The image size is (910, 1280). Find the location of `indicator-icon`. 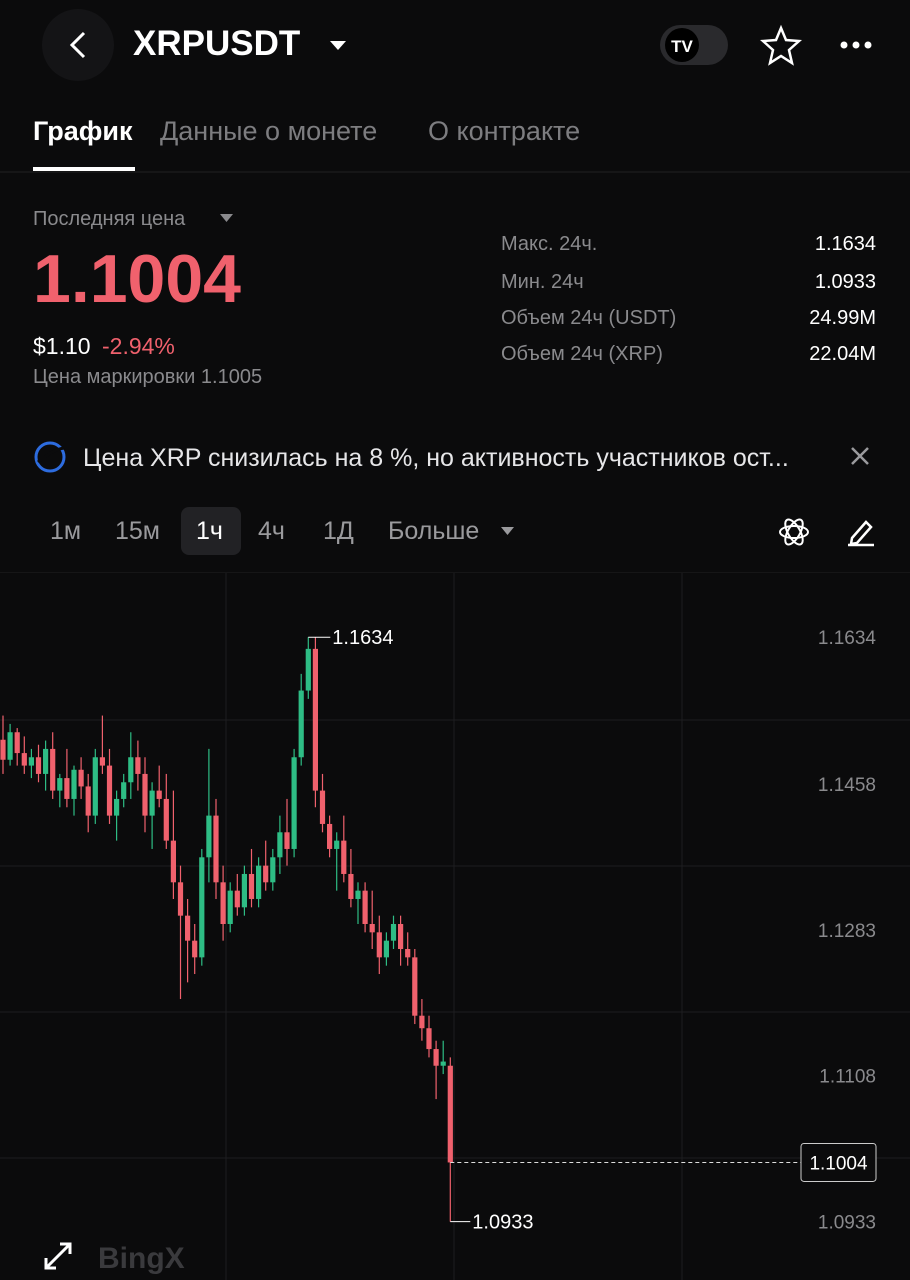

indicator-icon is located at coordinates (794, 532).